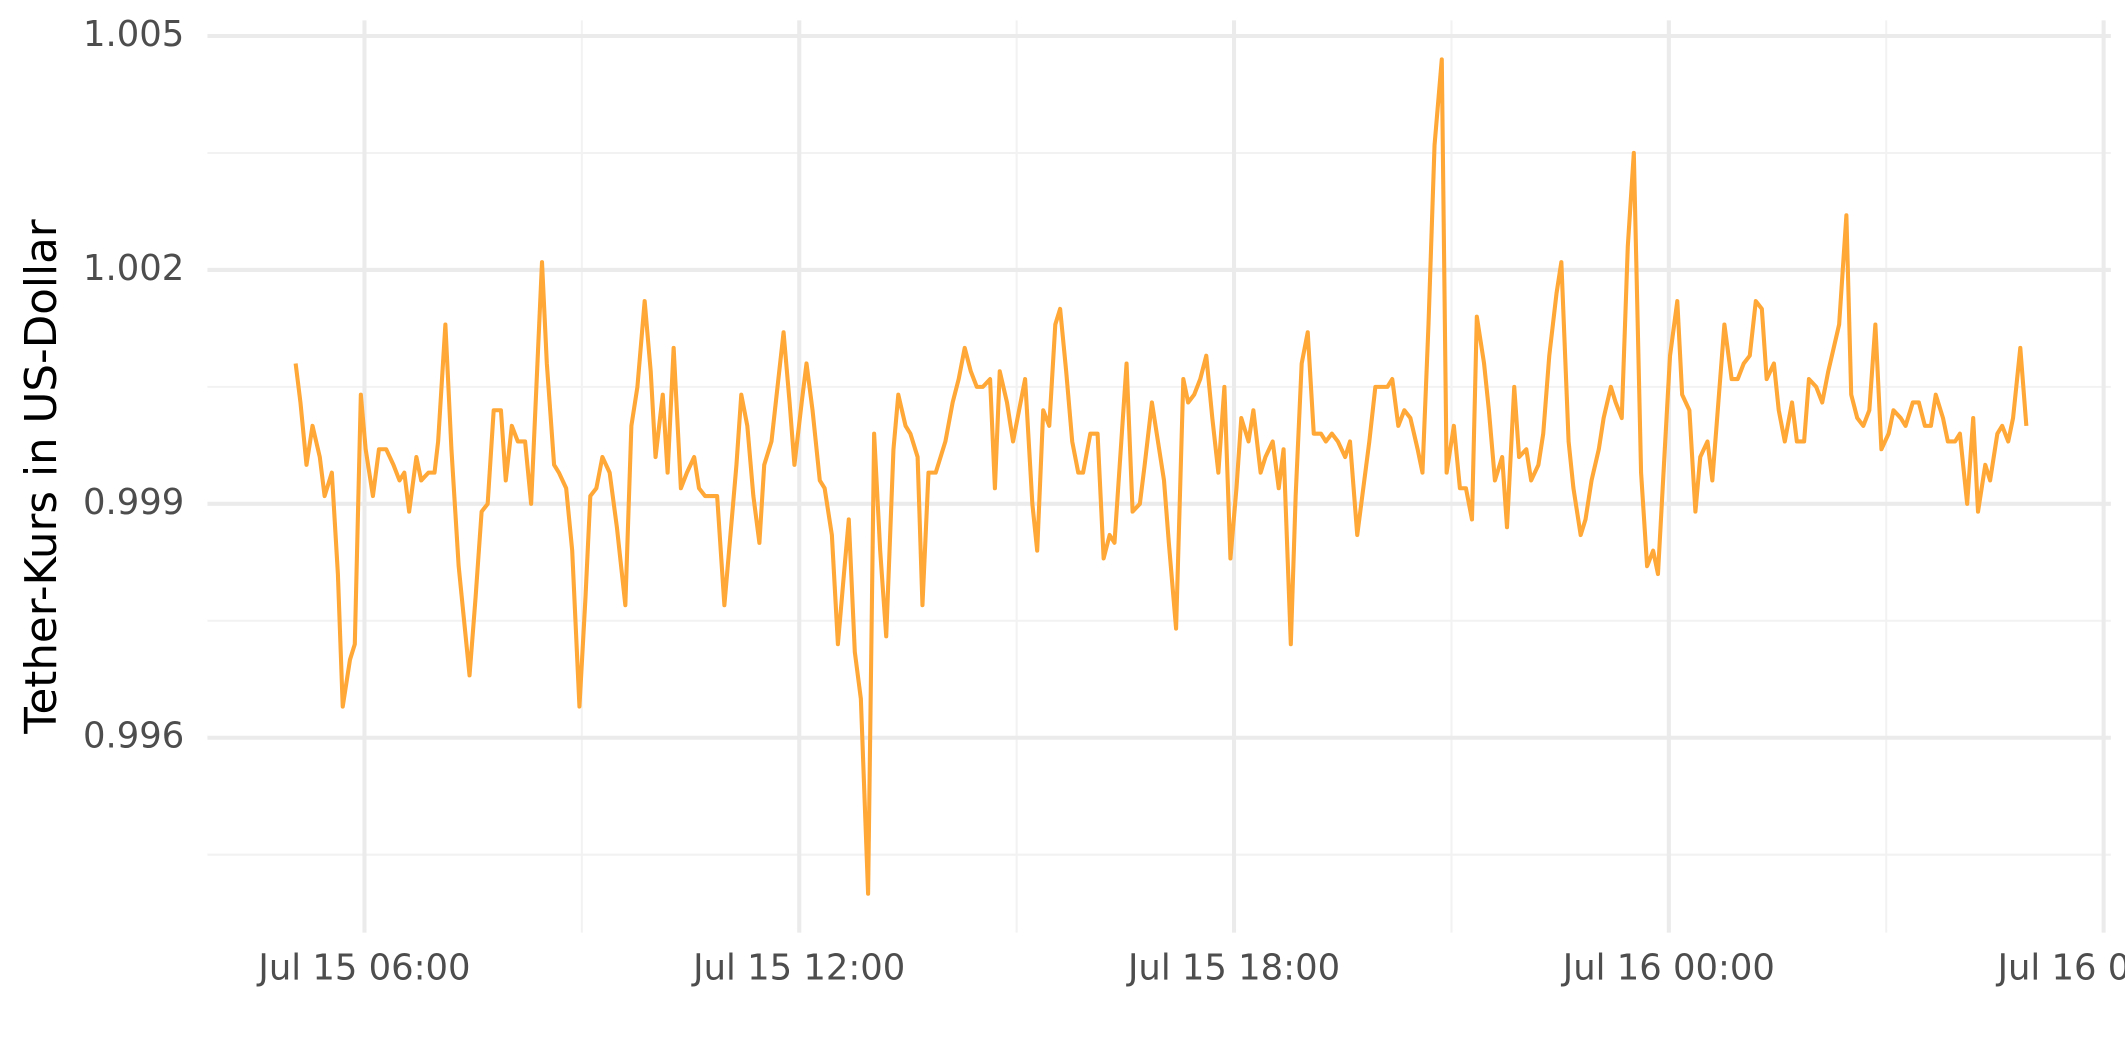 This screenshot has height=1062, width=2125. What do you see at coordinates (133, 34) in the screenshot?
I see `y-tick-label: 1.005` at bounding box center [133, 34].